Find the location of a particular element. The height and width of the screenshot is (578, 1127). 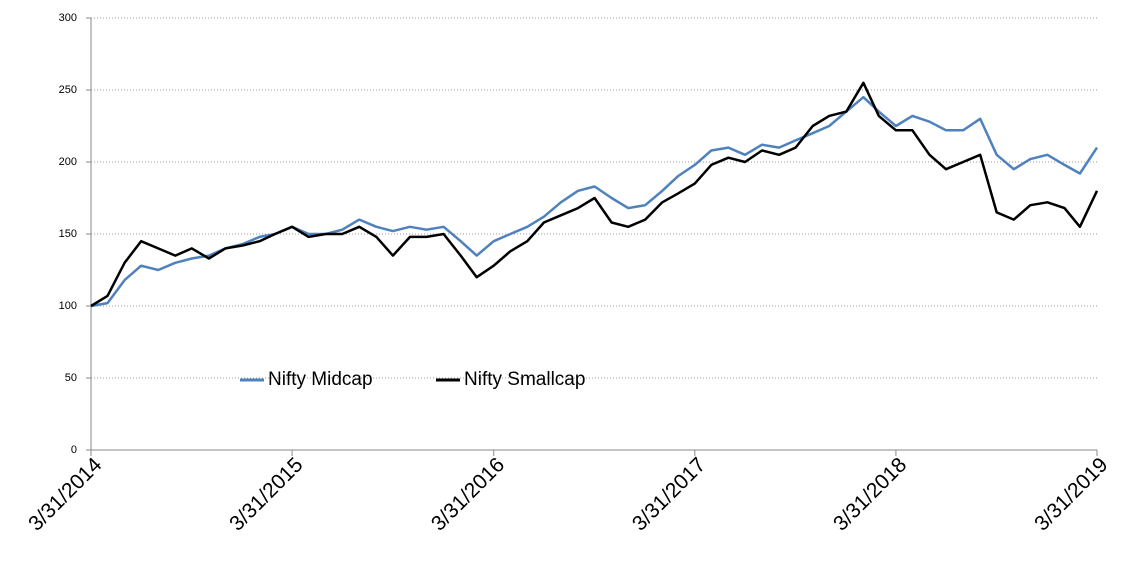

x-tick-label: 3/31/2016 is located at coordinates (468, 494).